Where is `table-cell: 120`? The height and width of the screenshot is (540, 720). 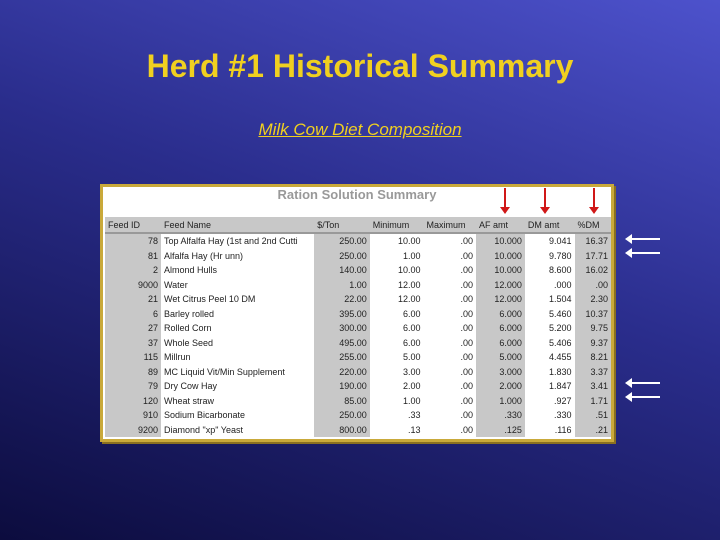
table-cell: 120 is located at coordinates (133, 400).